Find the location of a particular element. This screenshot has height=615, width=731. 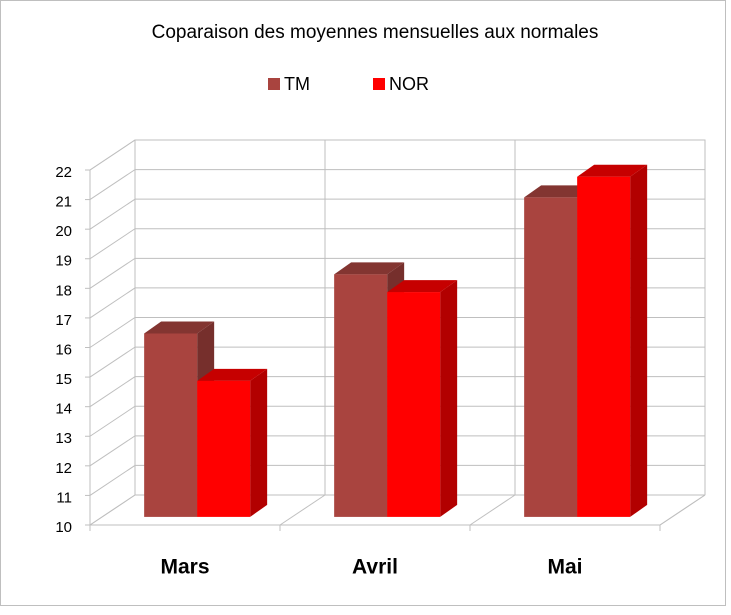

legend-label: TM is located at coordinates (297, 84).